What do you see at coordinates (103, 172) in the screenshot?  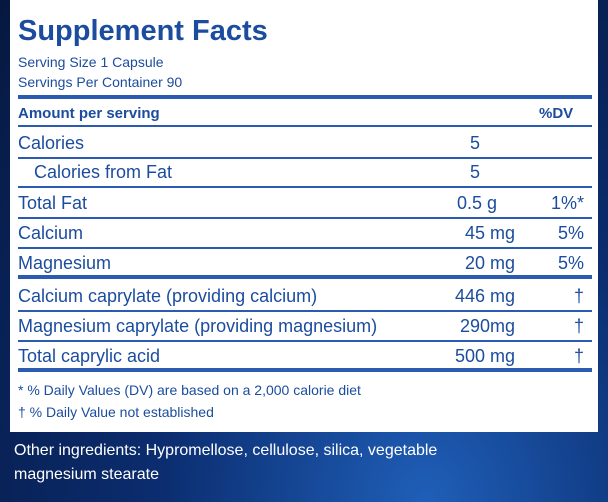 I see `row-name: Calories from Fat` at bounding box center [103, 172].